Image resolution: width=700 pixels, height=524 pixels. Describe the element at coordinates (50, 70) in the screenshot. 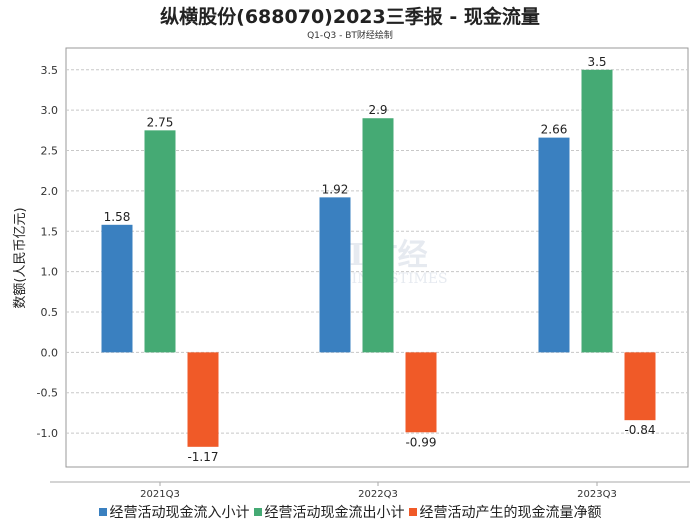

I see `y-tick-label: 3.5` at that location.